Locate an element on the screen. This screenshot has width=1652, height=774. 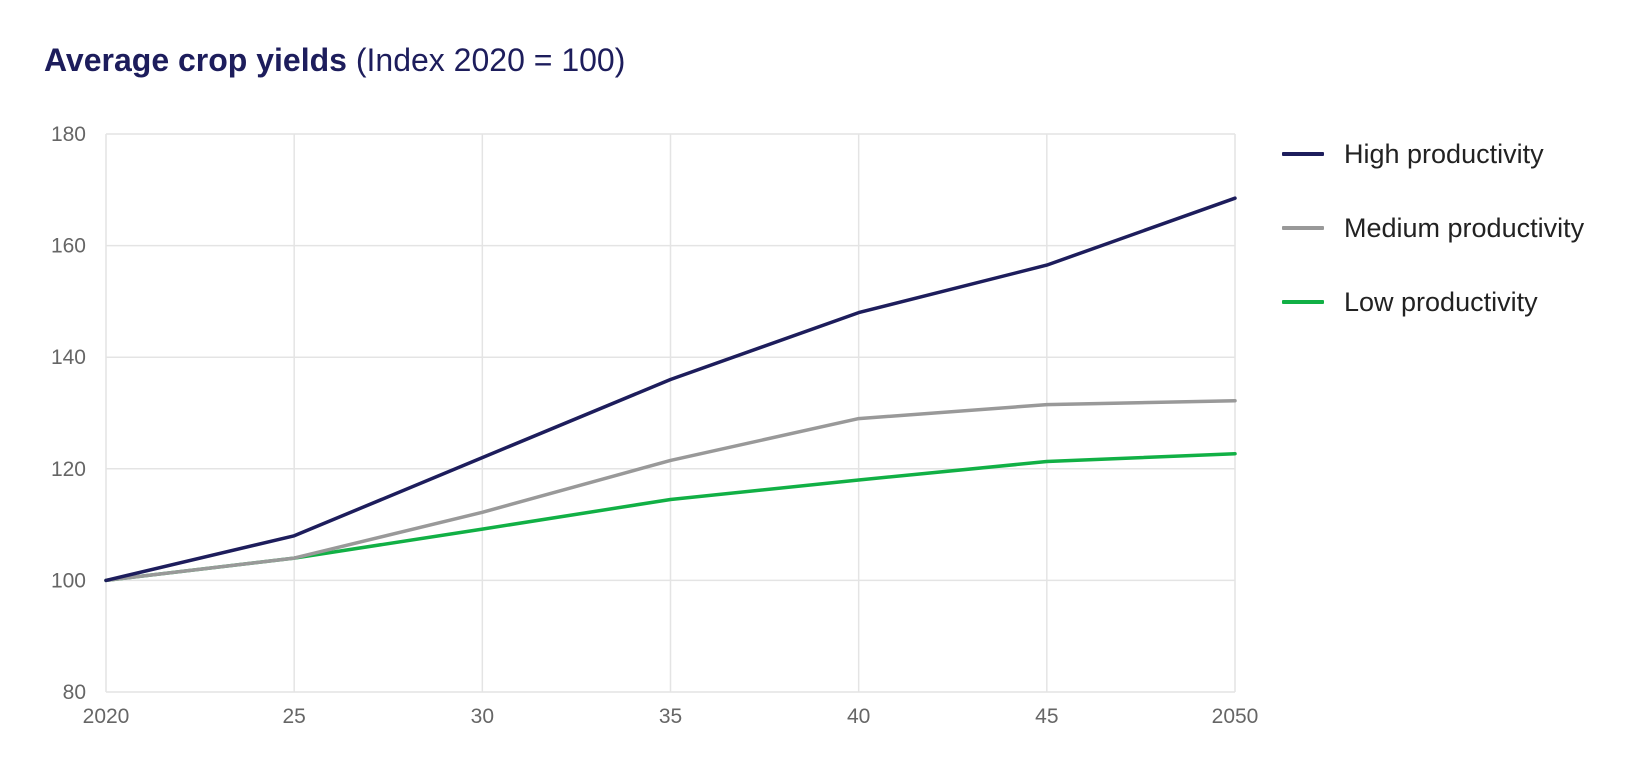
chart-subtitle: (Index 2020 = 100) is located at coordinates (490, 60).